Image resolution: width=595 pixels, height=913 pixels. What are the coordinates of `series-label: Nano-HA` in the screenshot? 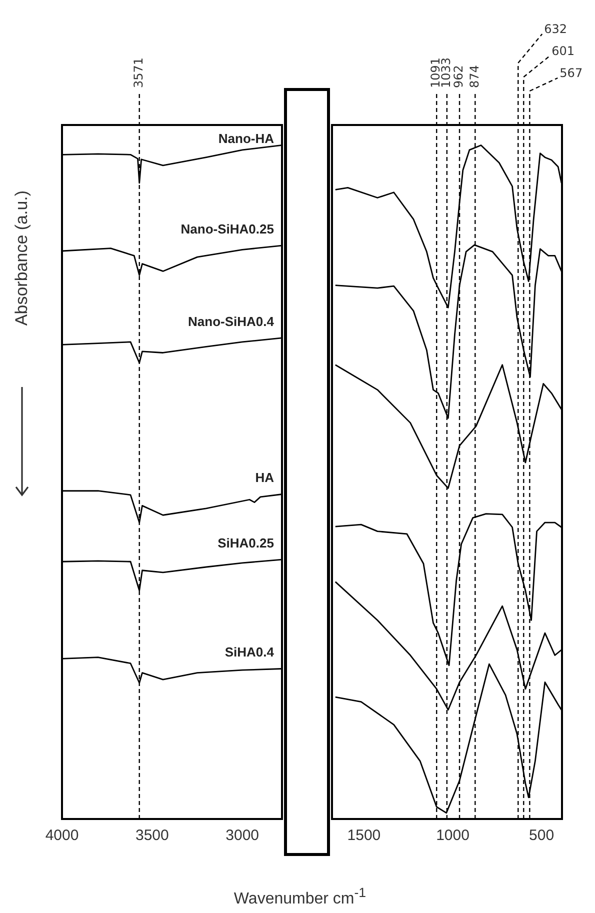 It's located at (246, 138).